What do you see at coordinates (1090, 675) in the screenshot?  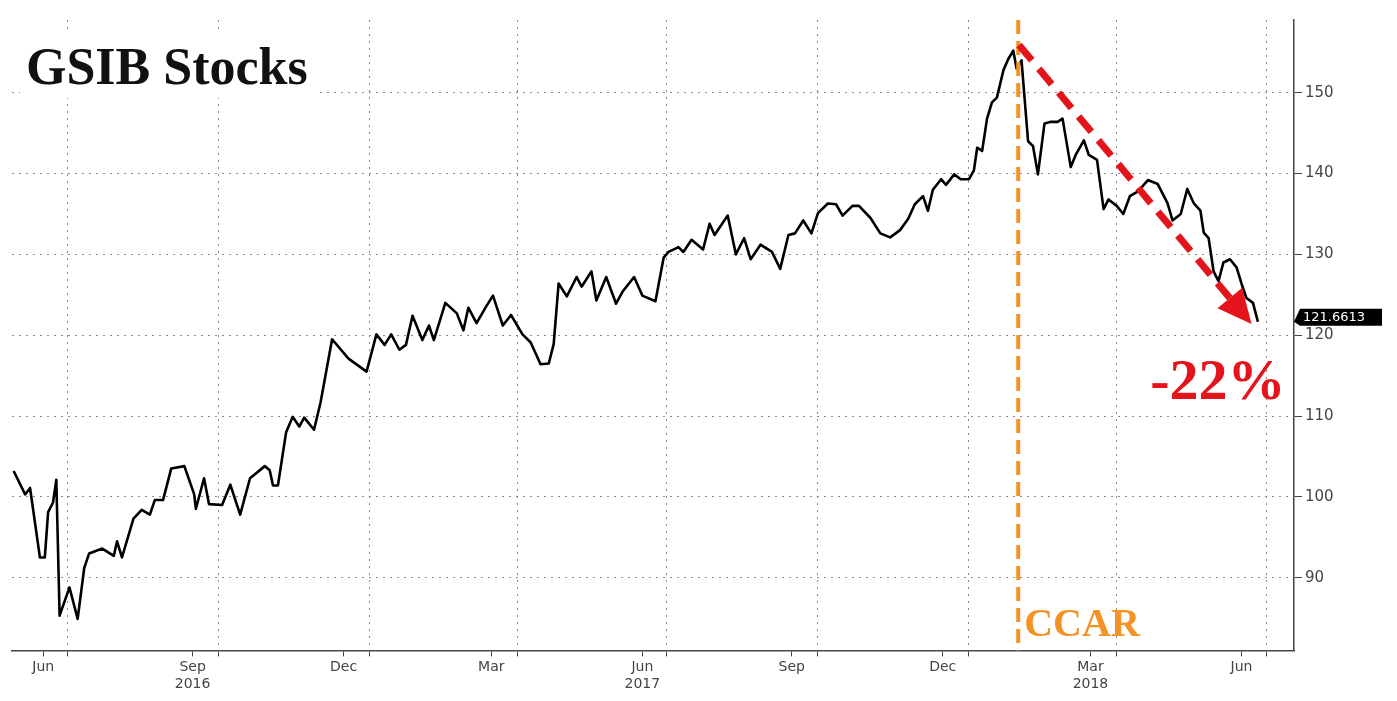 I see `x-tick-label: Mar 2018` at bounding box center [1090, 675].